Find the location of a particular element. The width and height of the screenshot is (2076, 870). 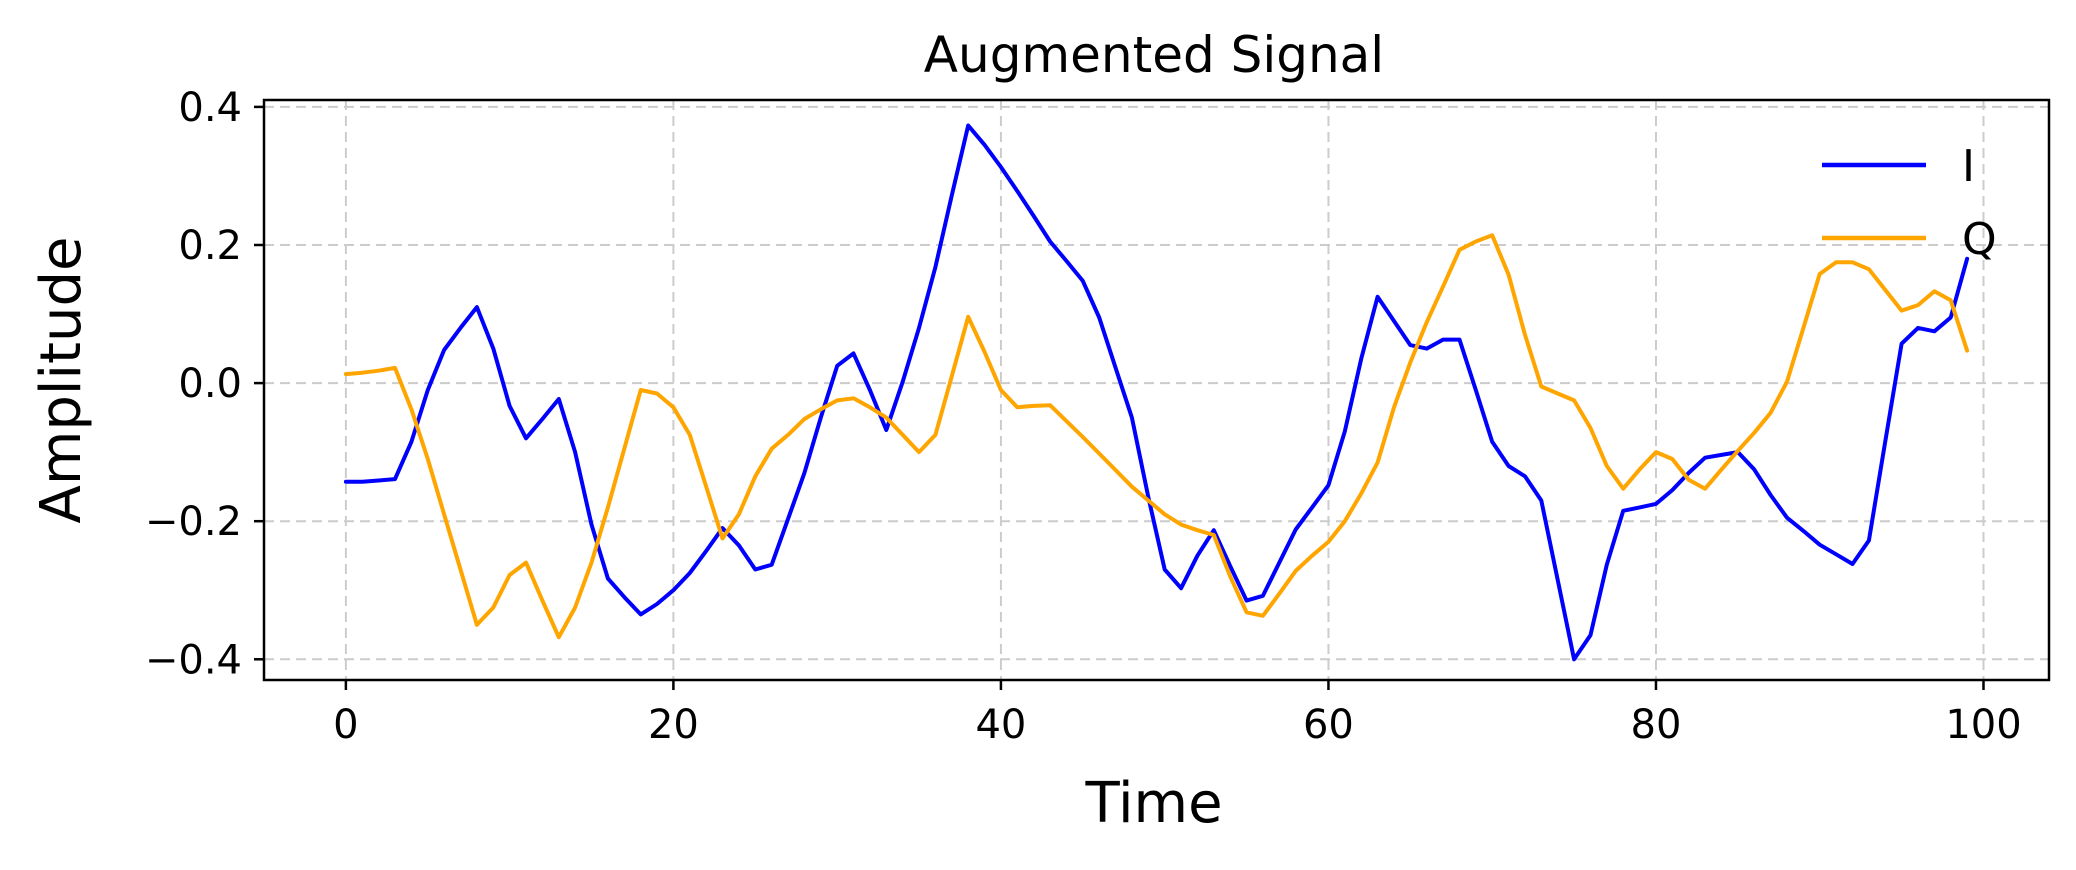

x-tick-label: 40 is located at coordinates (1000, 725).